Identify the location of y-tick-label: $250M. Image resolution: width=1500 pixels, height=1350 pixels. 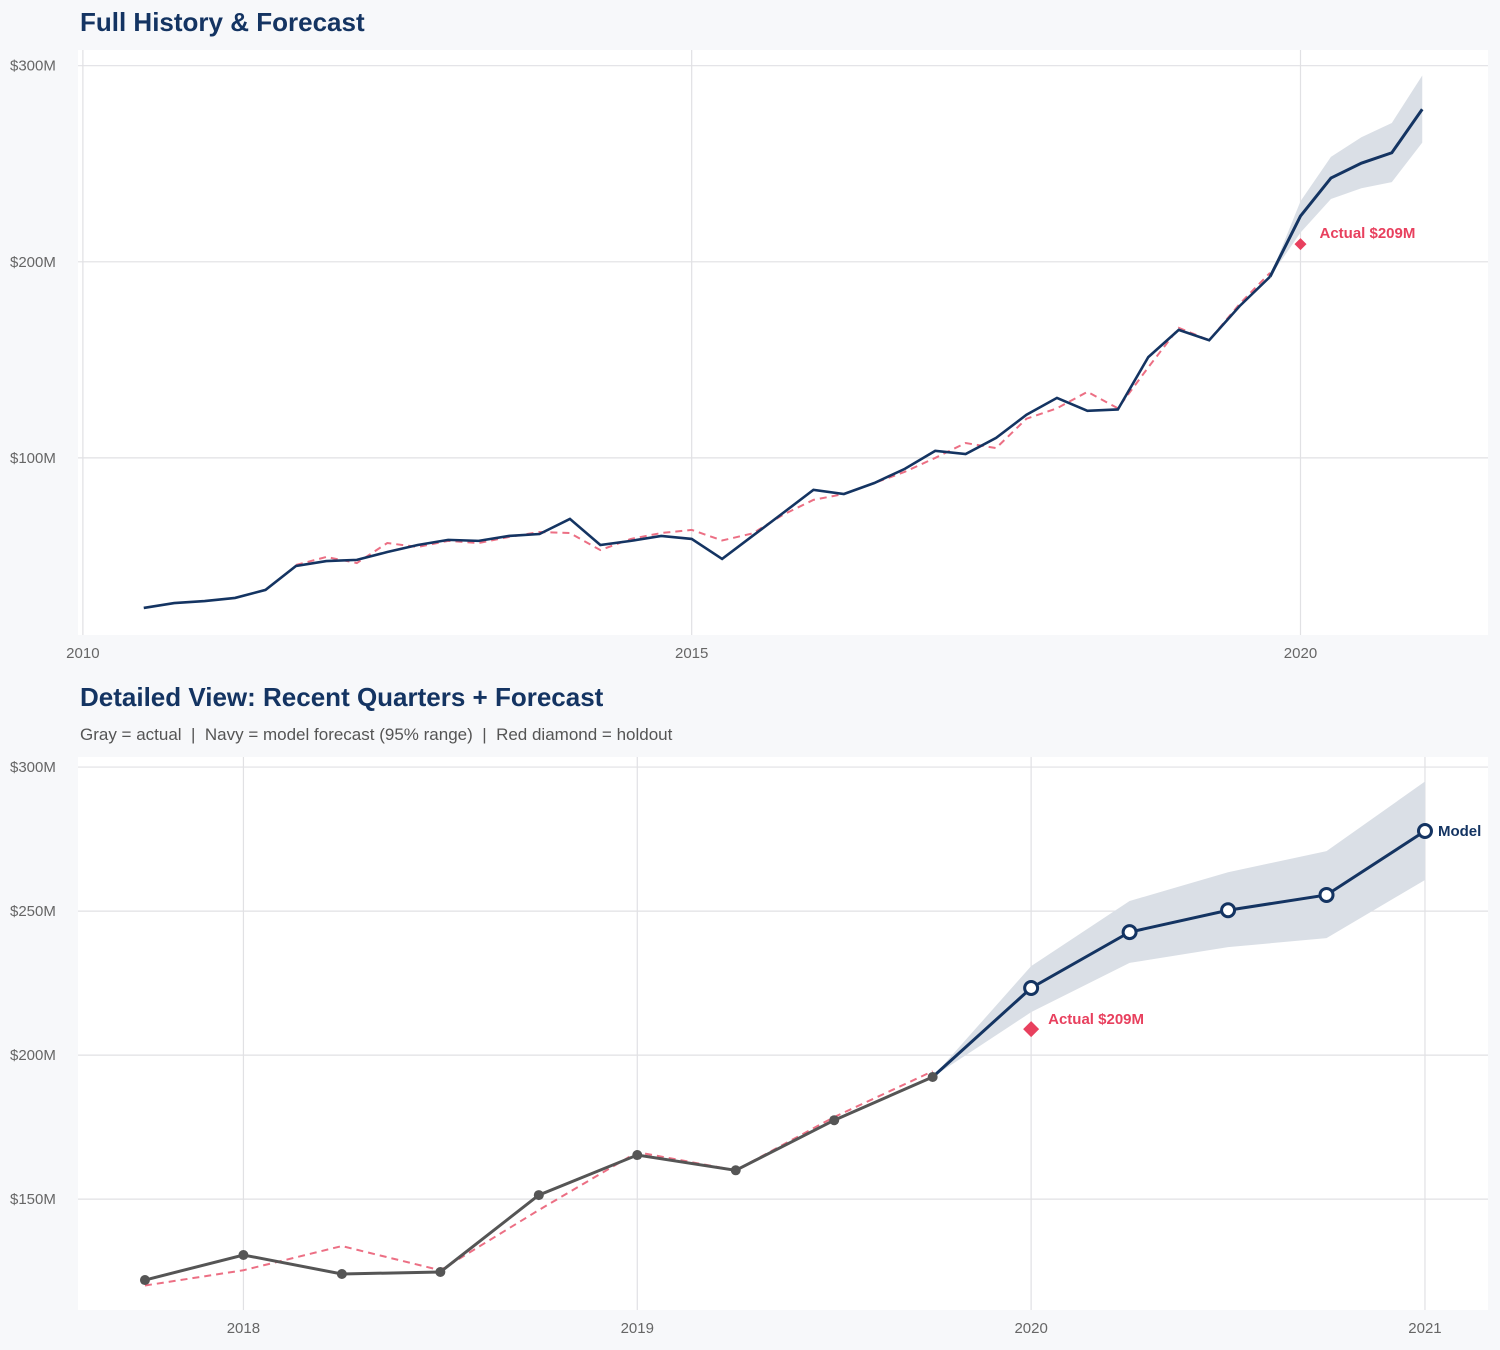
(33, 911).